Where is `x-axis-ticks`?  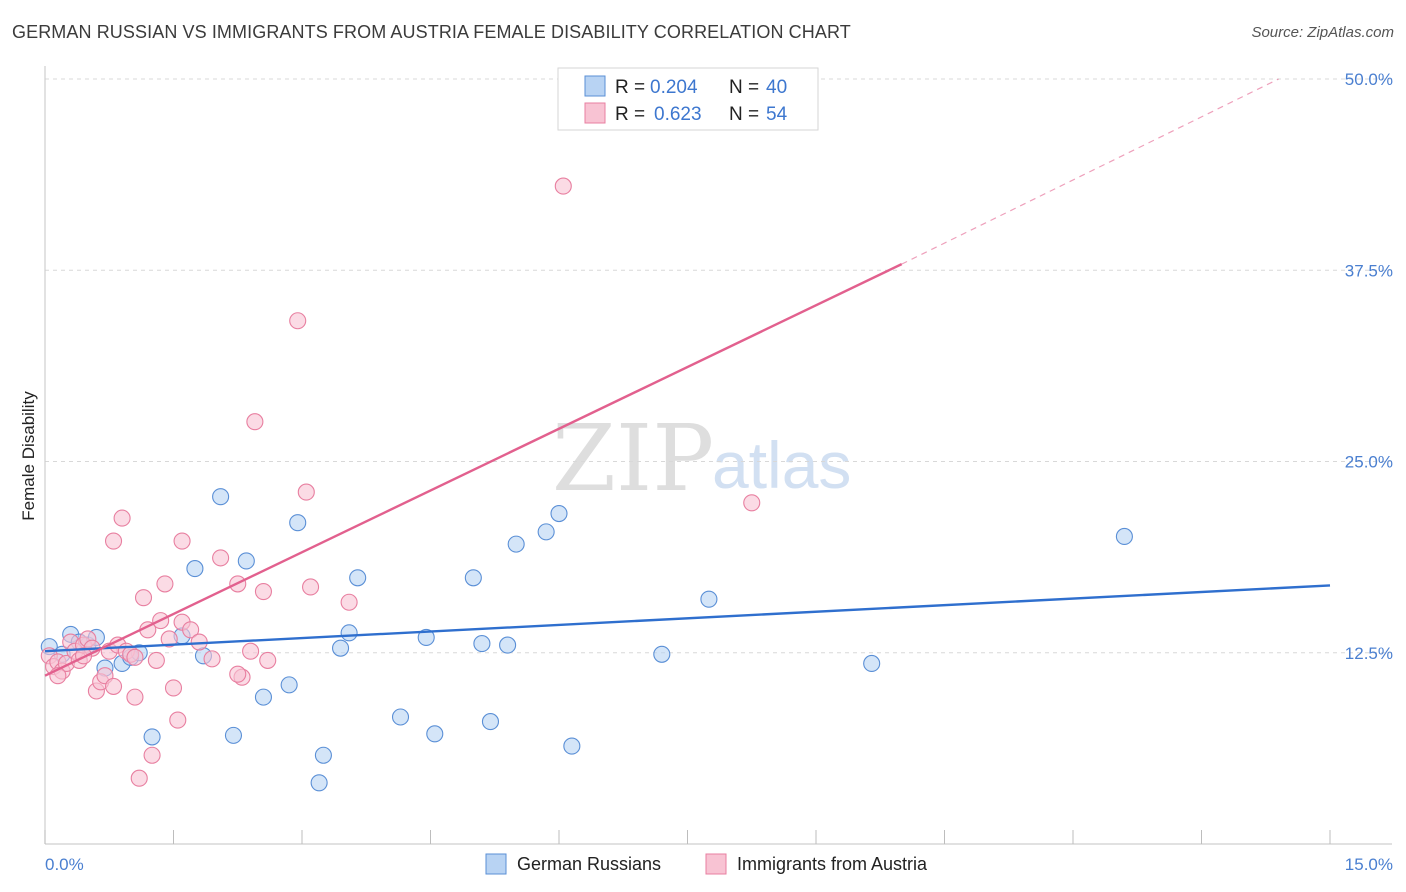 x-axis-ticks is located at coordinates (687, 837).